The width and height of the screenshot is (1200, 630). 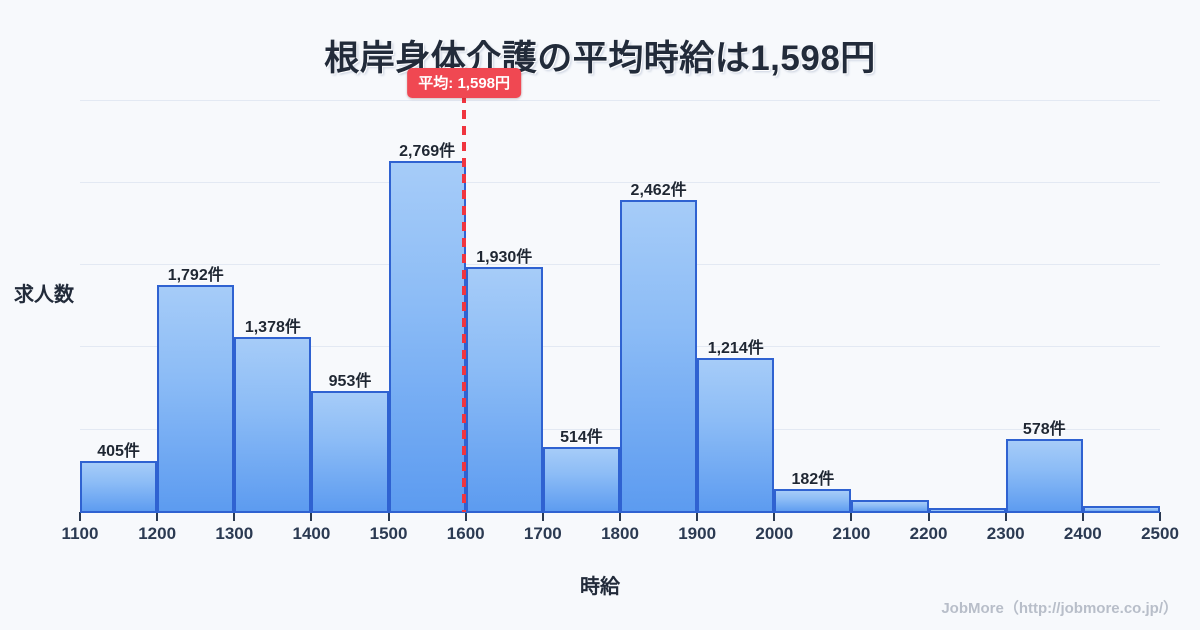 What do you see at coordinates (80, 533) in the screenshot?
I see `x-axis-tick-label: 1100` at bounding box center [80, 533].